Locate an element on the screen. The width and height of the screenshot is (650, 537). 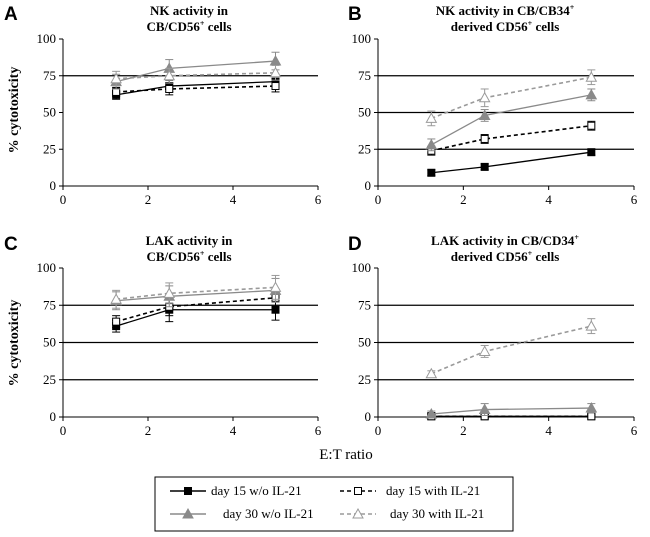
panel-d-plot: 0 25 50 75 100 0 2 4 6 is located at coordinates (495, 349).